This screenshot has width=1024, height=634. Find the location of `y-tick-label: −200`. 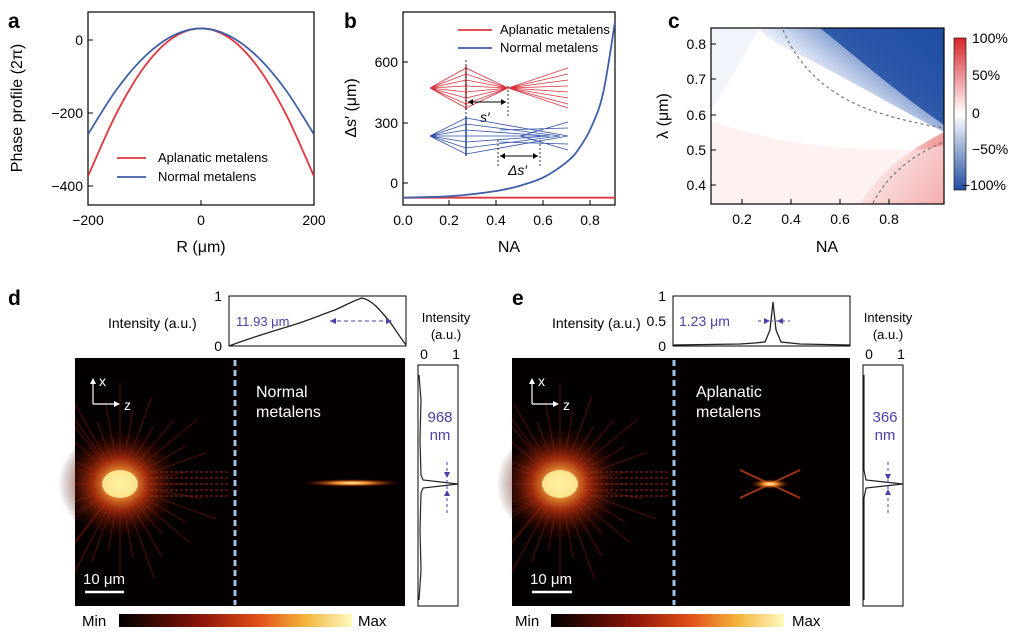

y-tick-label: −200 is located at coordinates (67, 113).